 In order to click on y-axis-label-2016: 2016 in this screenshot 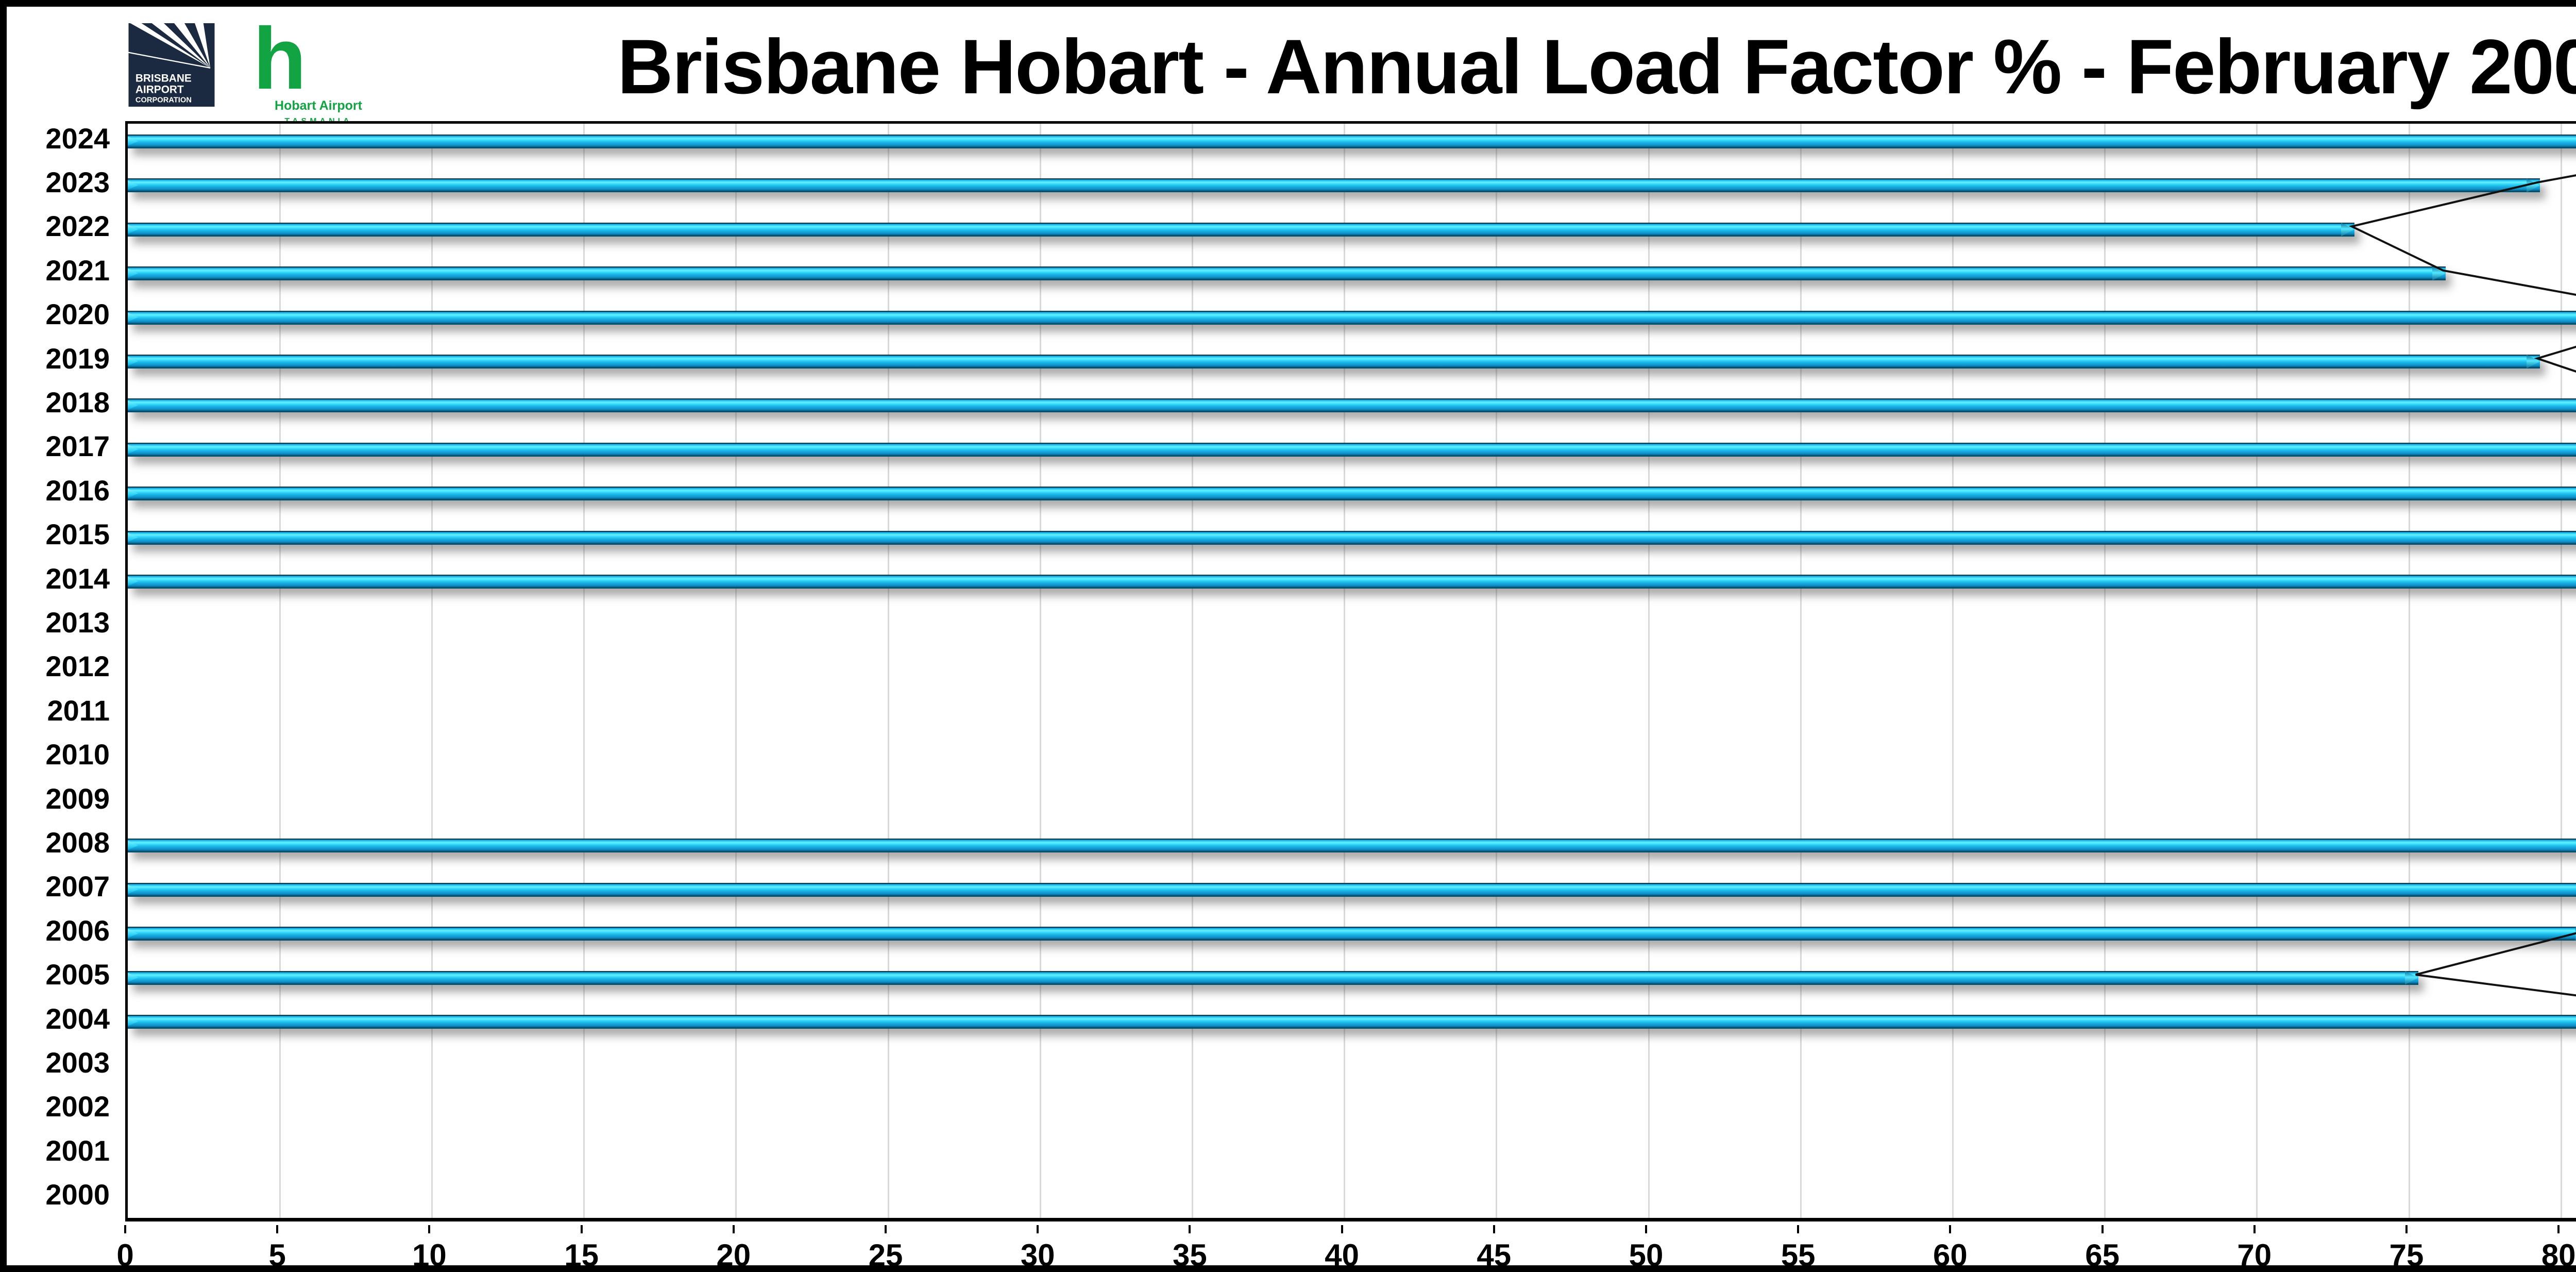, I will do `click(77, 490)`.